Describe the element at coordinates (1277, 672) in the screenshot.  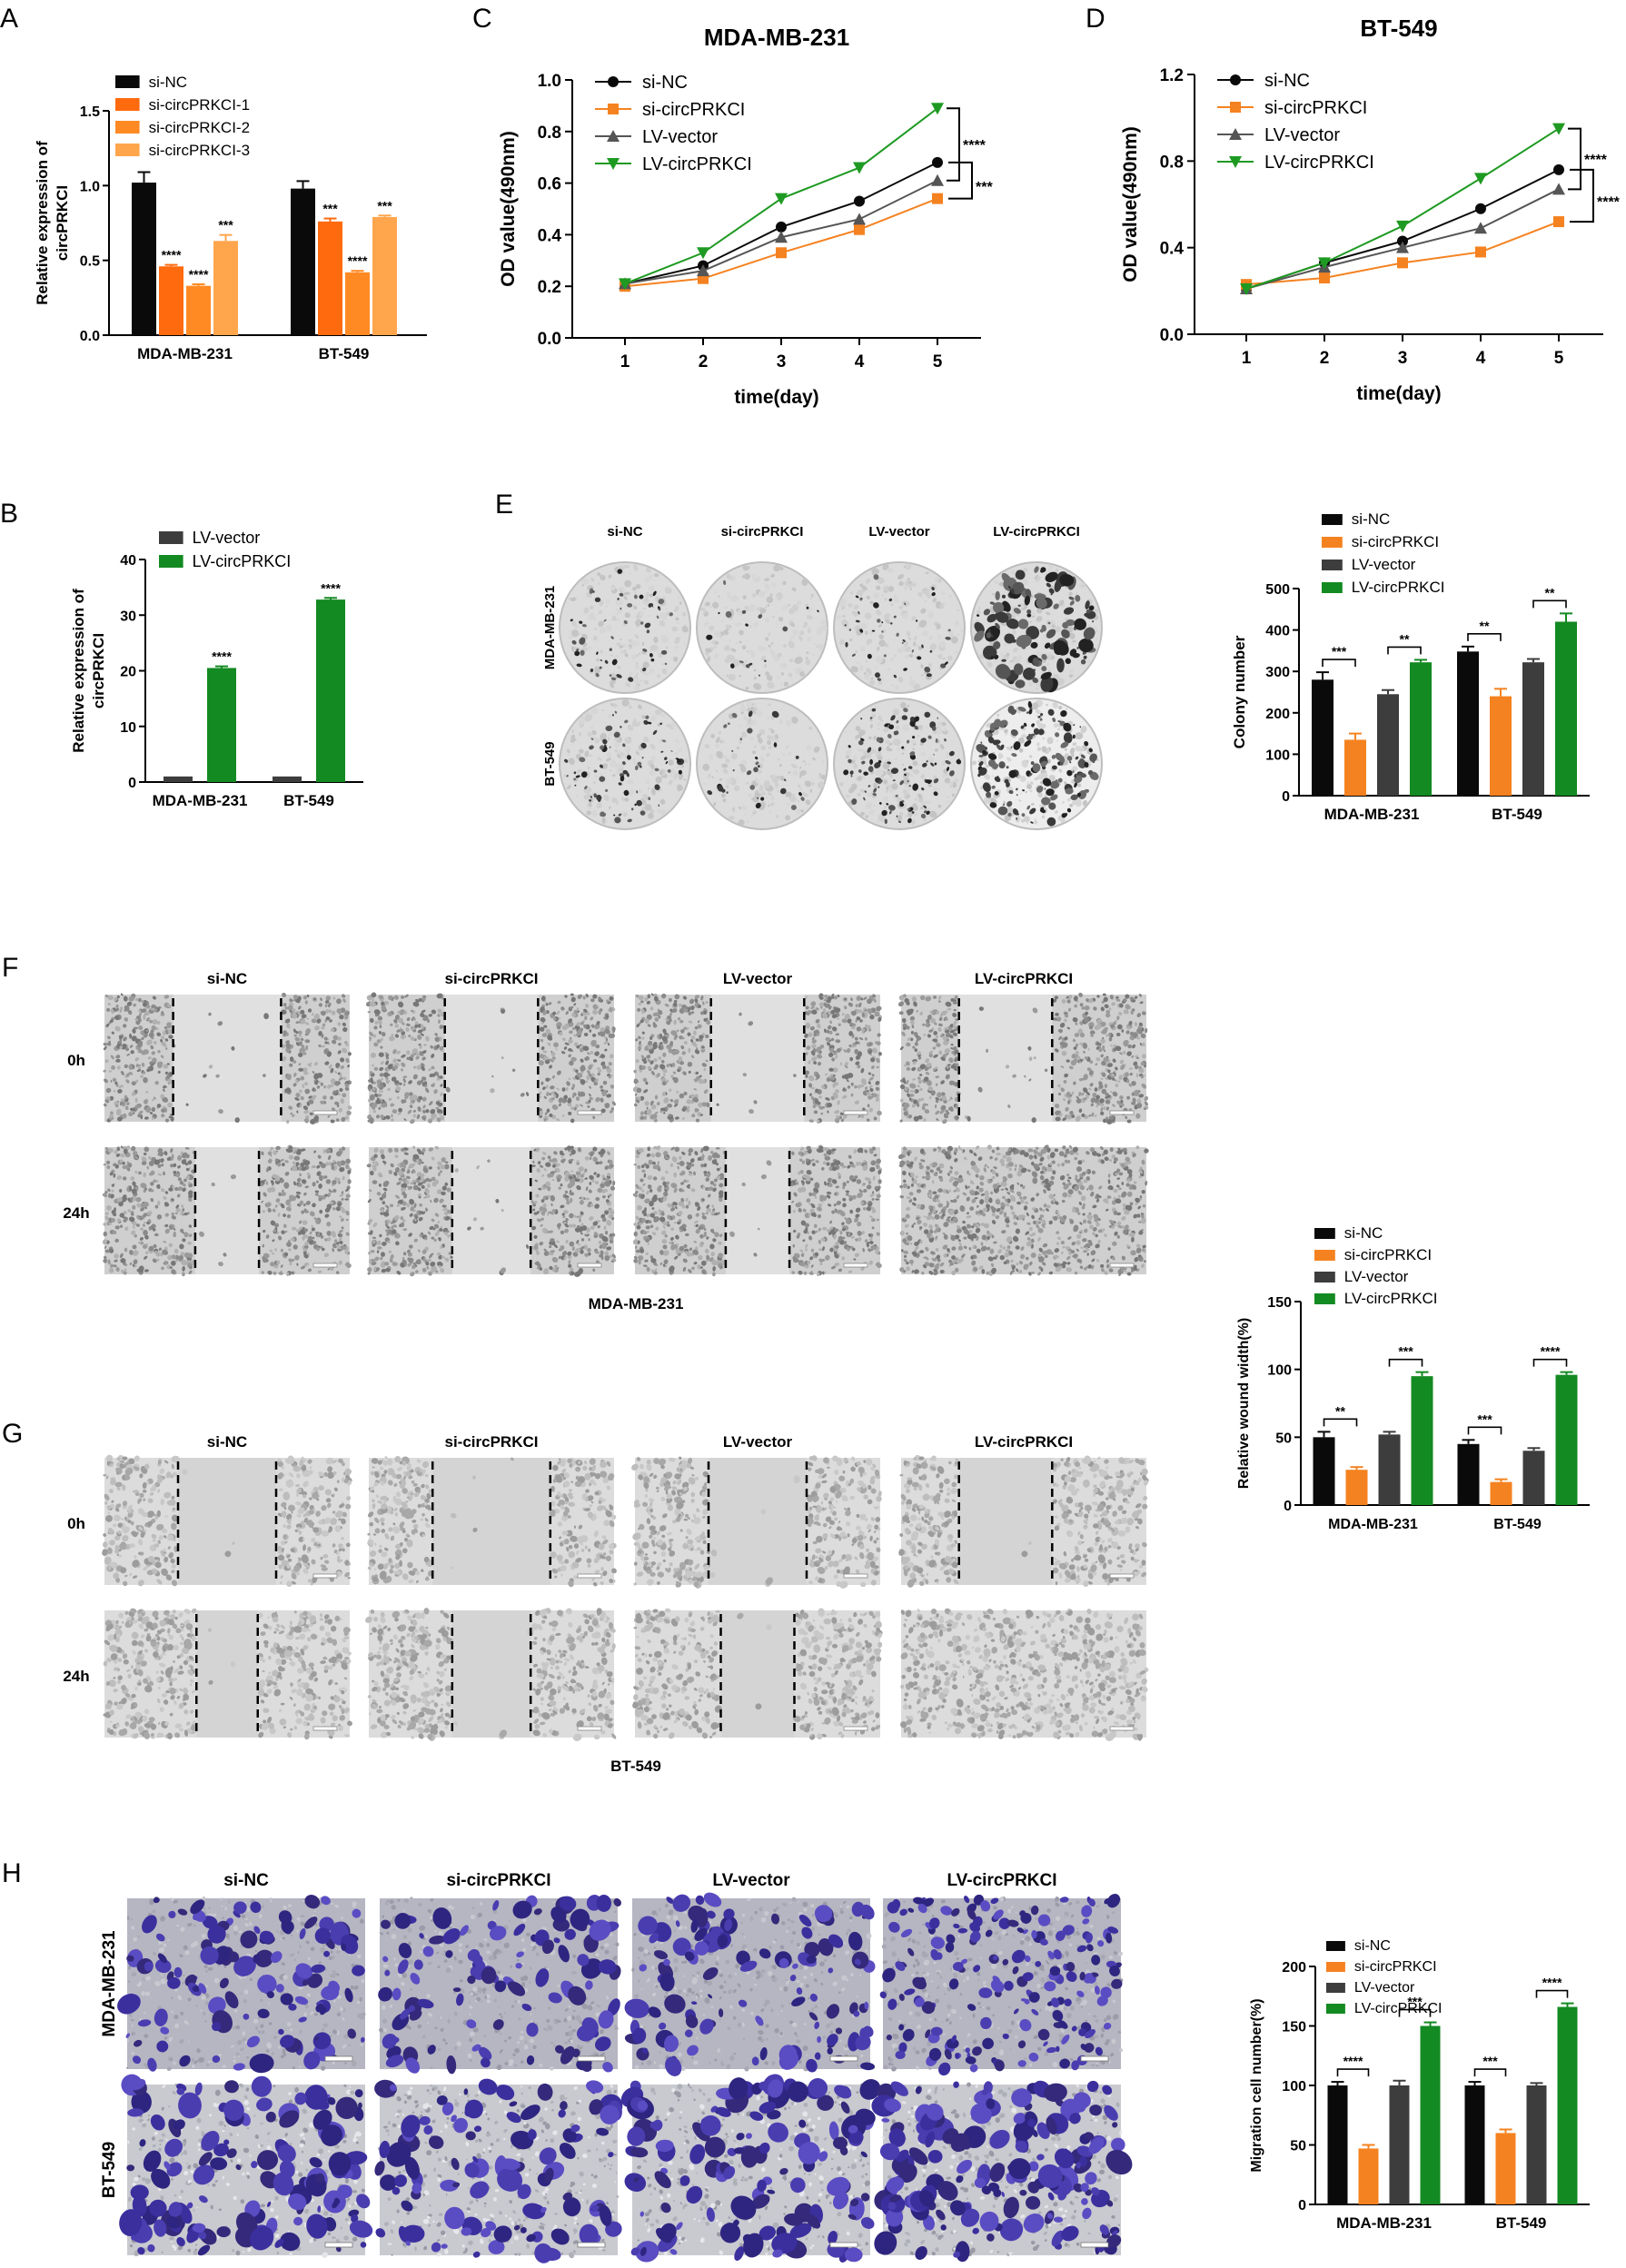
I see `y-tick-label: 300` at that location.